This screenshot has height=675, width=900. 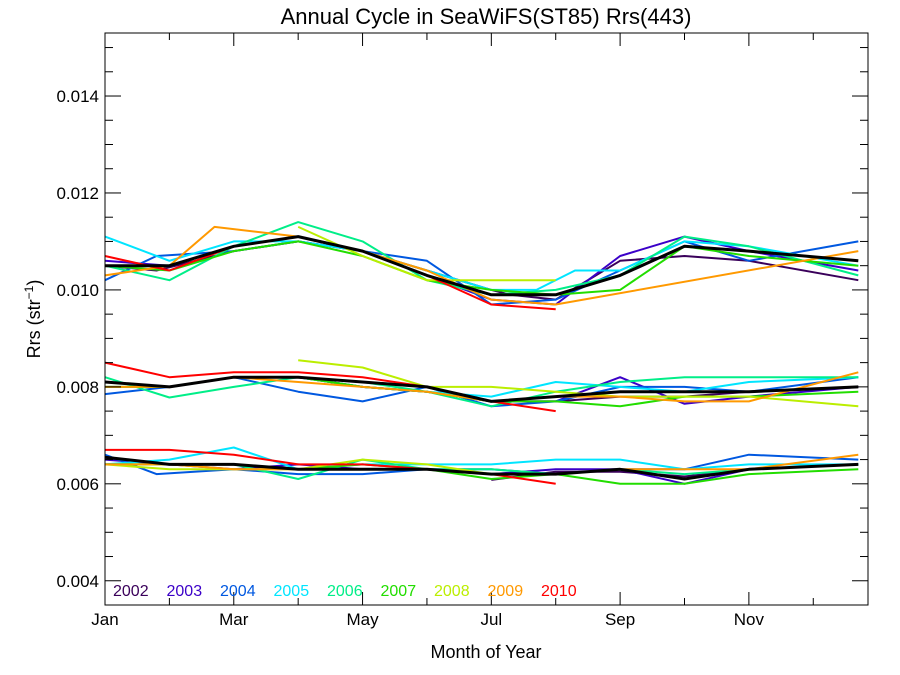 What do you see at coordinates (77, 290) in the screenshot?
I see `y-tick-label: 0.010` at bounding box center [77, 290].